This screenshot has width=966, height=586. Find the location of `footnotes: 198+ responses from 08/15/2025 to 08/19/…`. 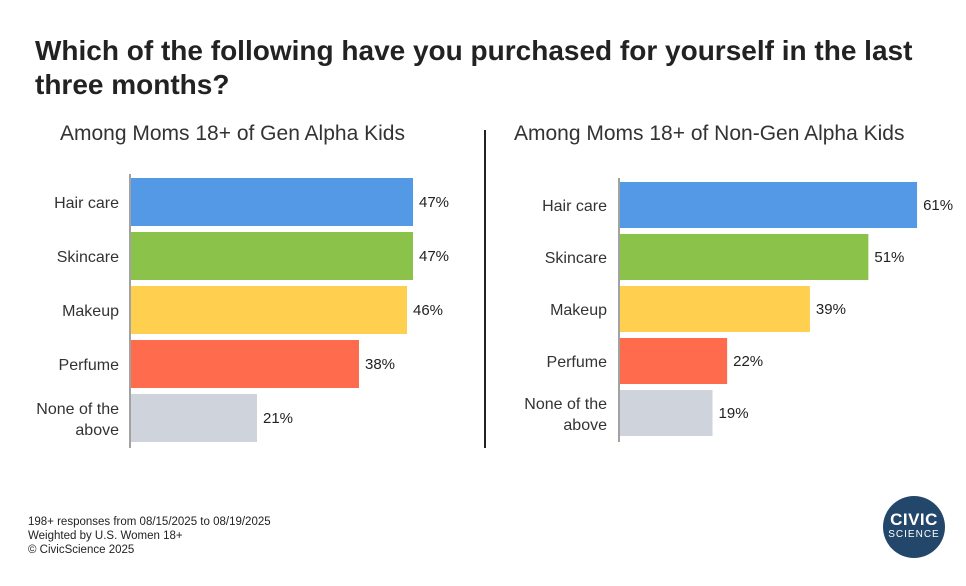

footnotes: 198+ responses from 08/15/2025 to 08/19/… is located at coordinates (149, 536).